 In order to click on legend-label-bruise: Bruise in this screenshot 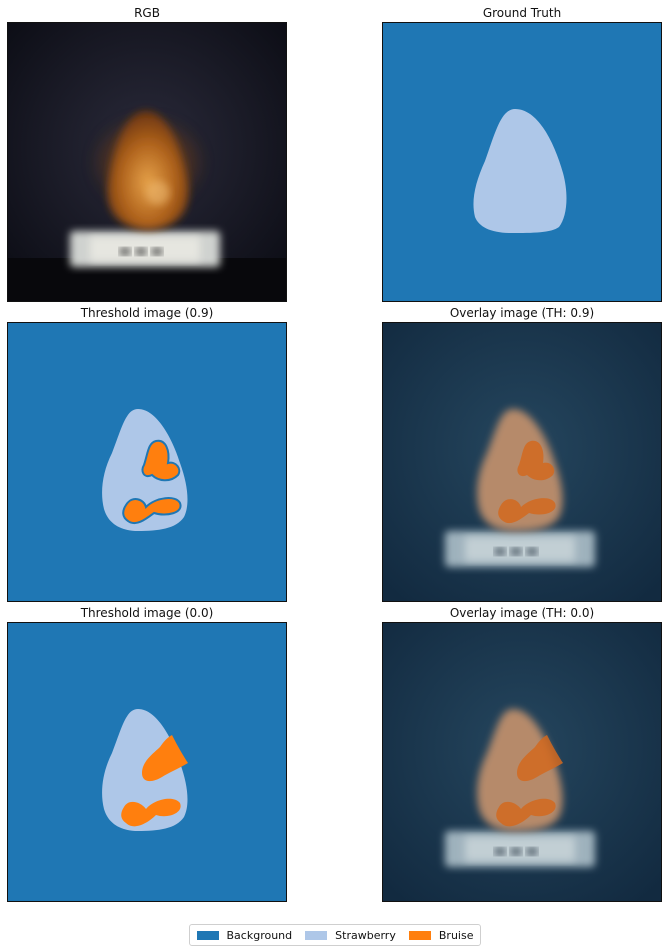, I will do `click(456, 935)`.